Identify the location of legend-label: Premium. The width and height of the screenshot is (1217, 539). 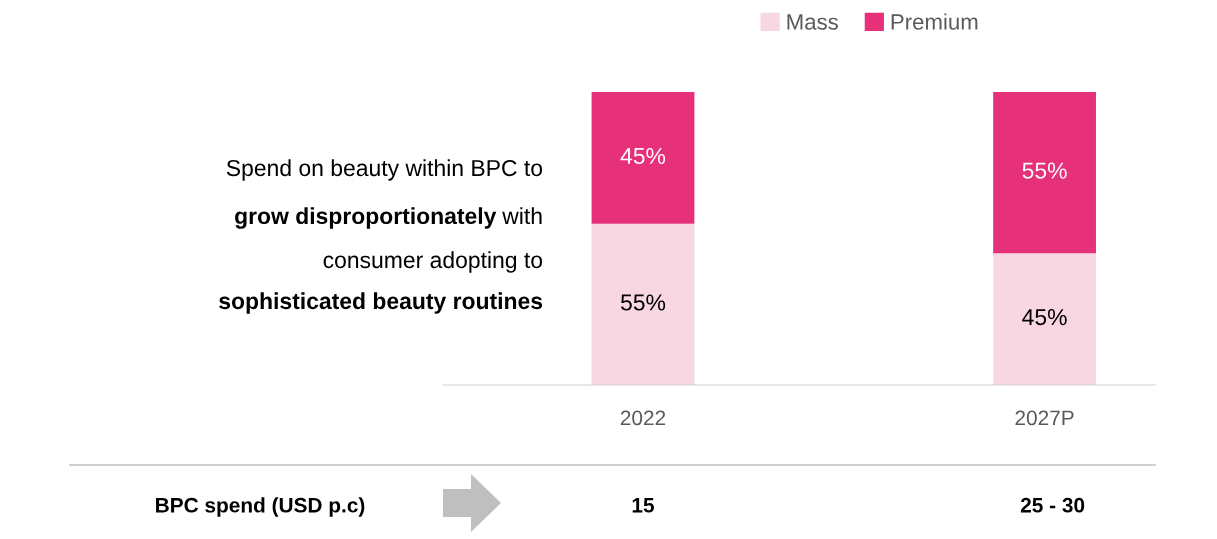
(934, 21).